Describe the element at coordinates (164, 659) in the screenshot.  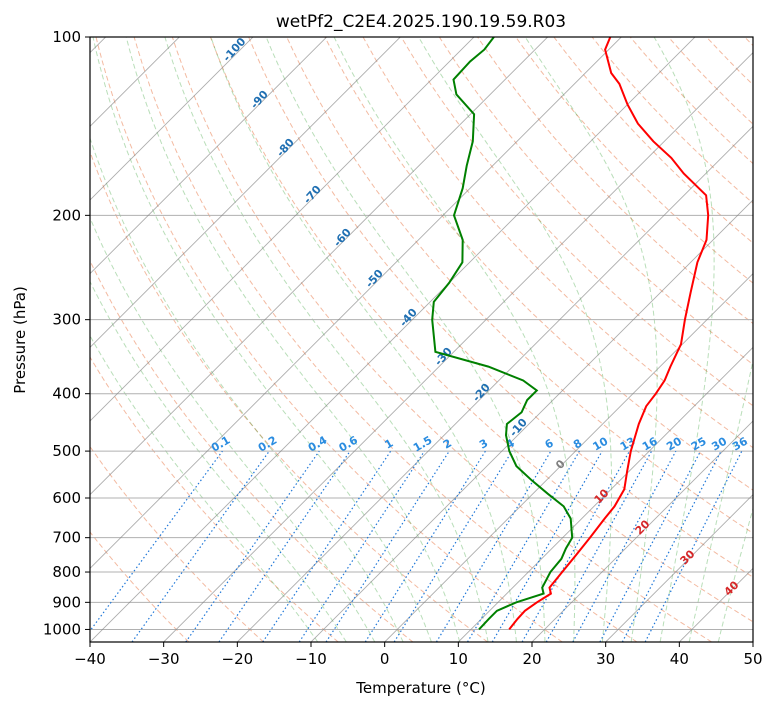
I see `x-tick-label: −30` at that location.